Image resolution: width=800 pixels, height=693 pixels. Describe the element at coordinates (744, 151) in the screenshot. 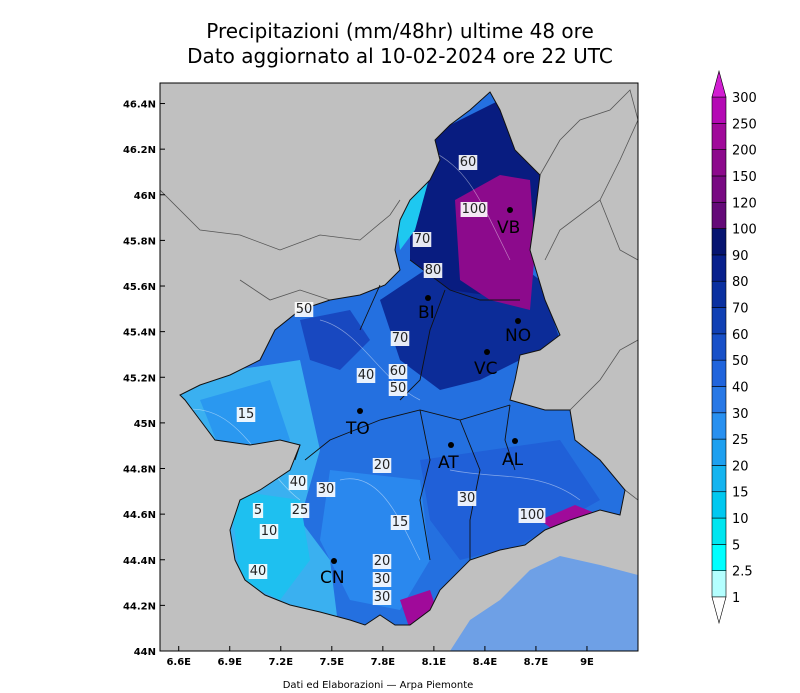

I see `colorbar-label: 200` at that location.